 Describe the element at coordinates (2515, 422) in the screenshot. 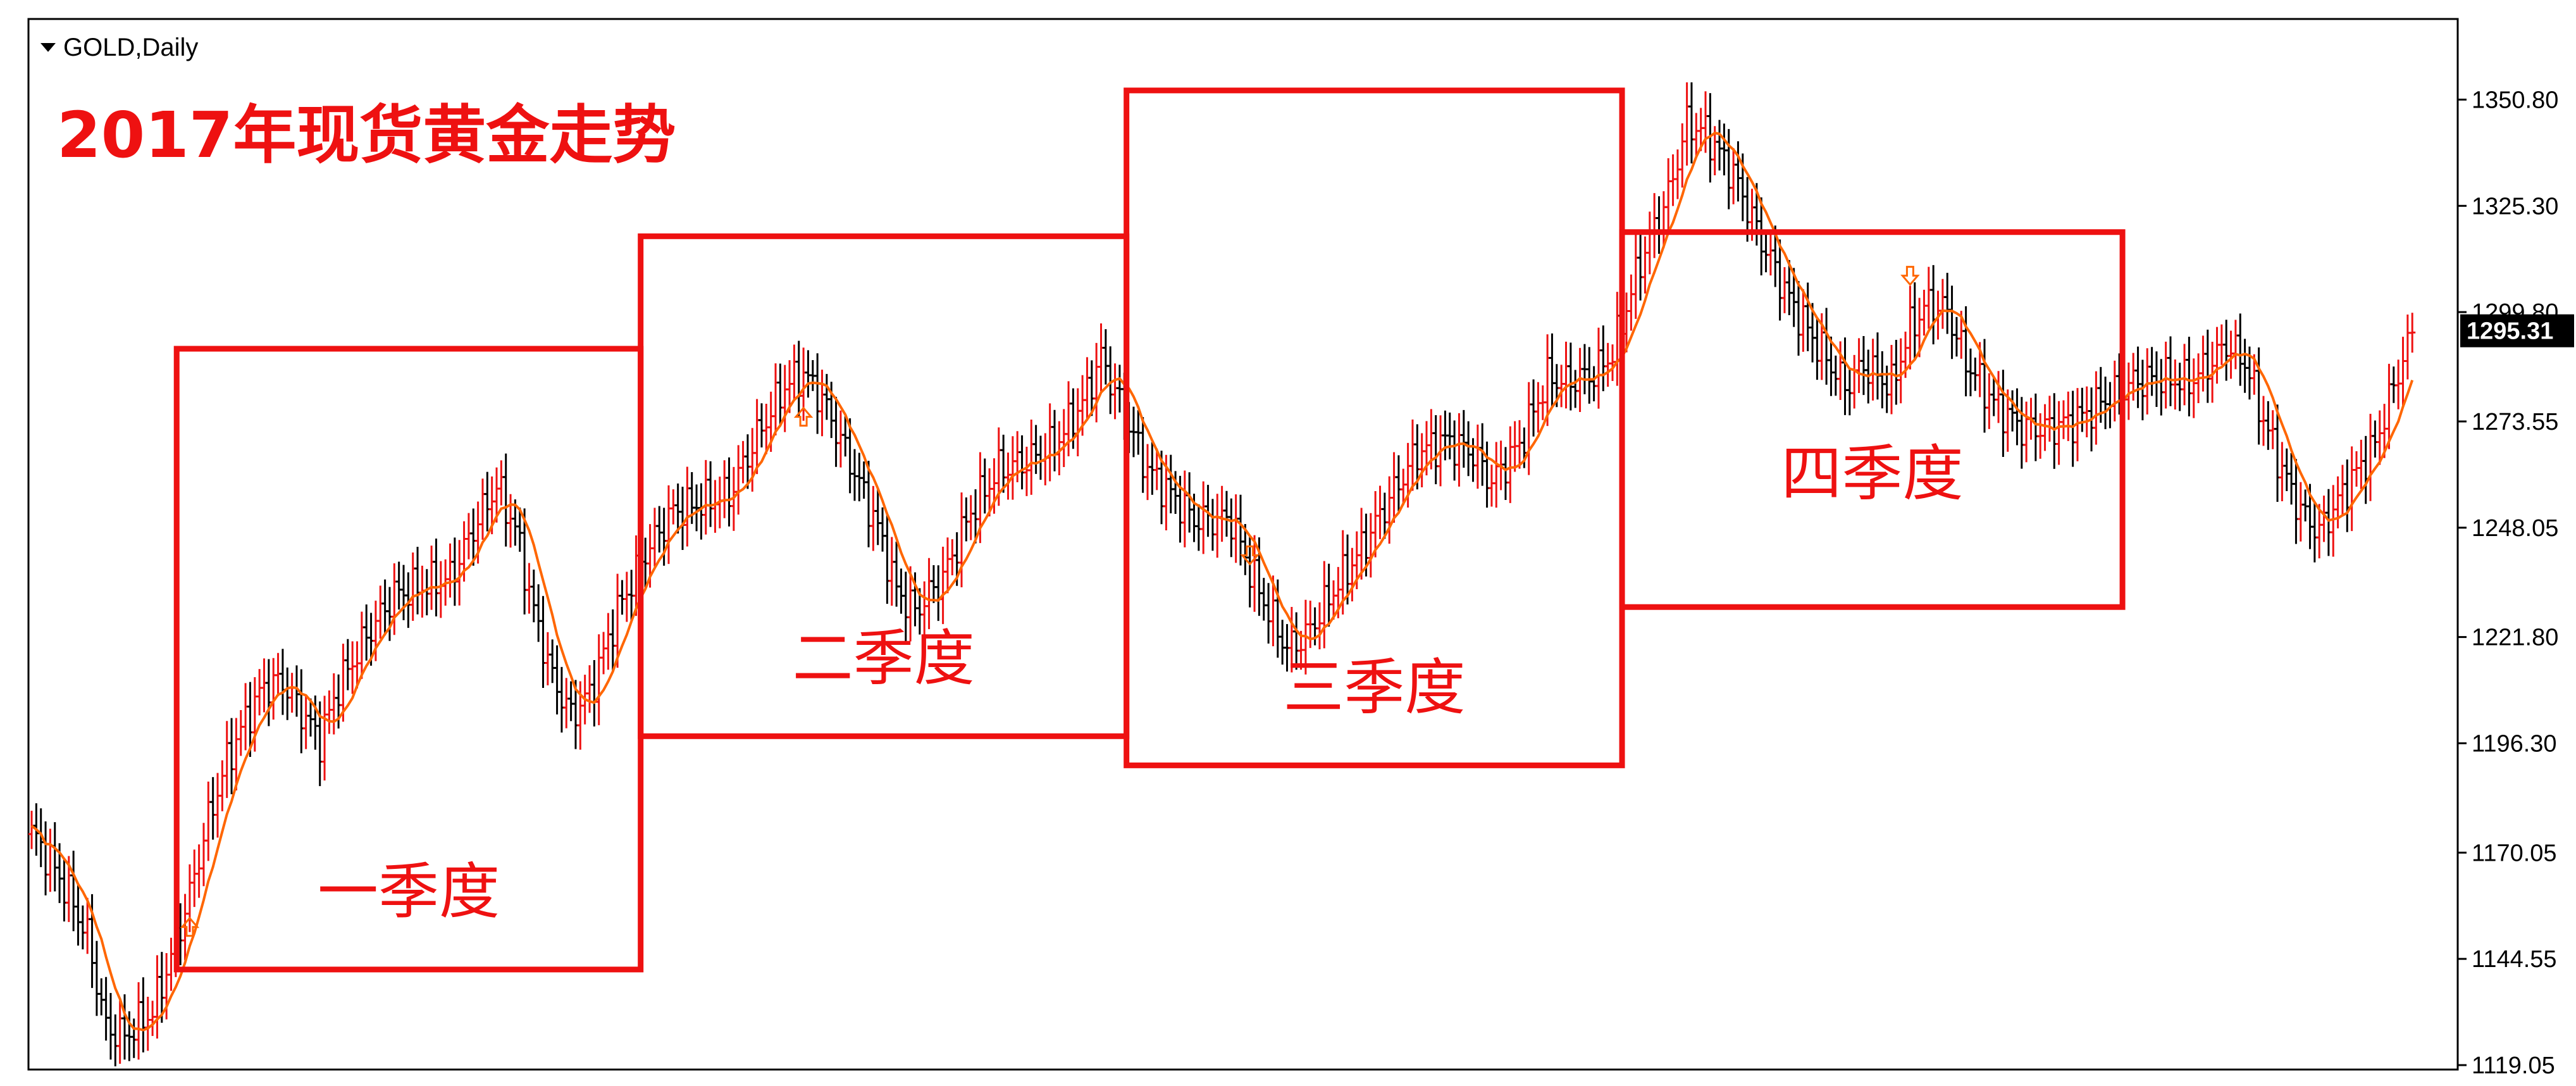

I see `y-tick-label: 1273.55` at that location.